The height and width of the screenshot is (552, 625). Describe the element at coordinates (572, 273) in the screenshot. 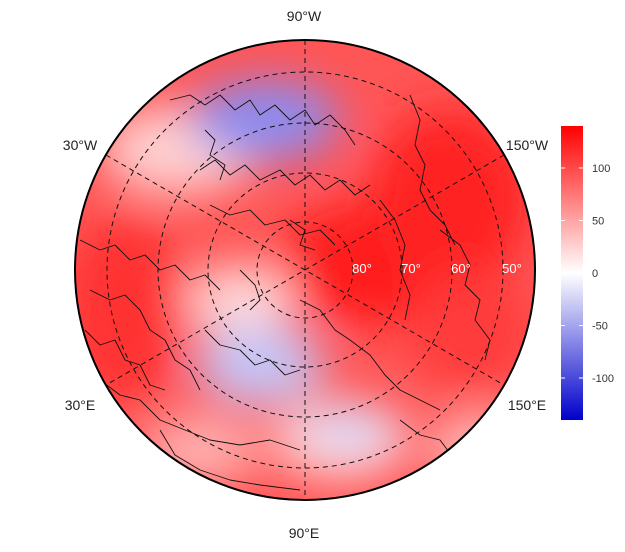

I see `colorbar-gradient` at that location.